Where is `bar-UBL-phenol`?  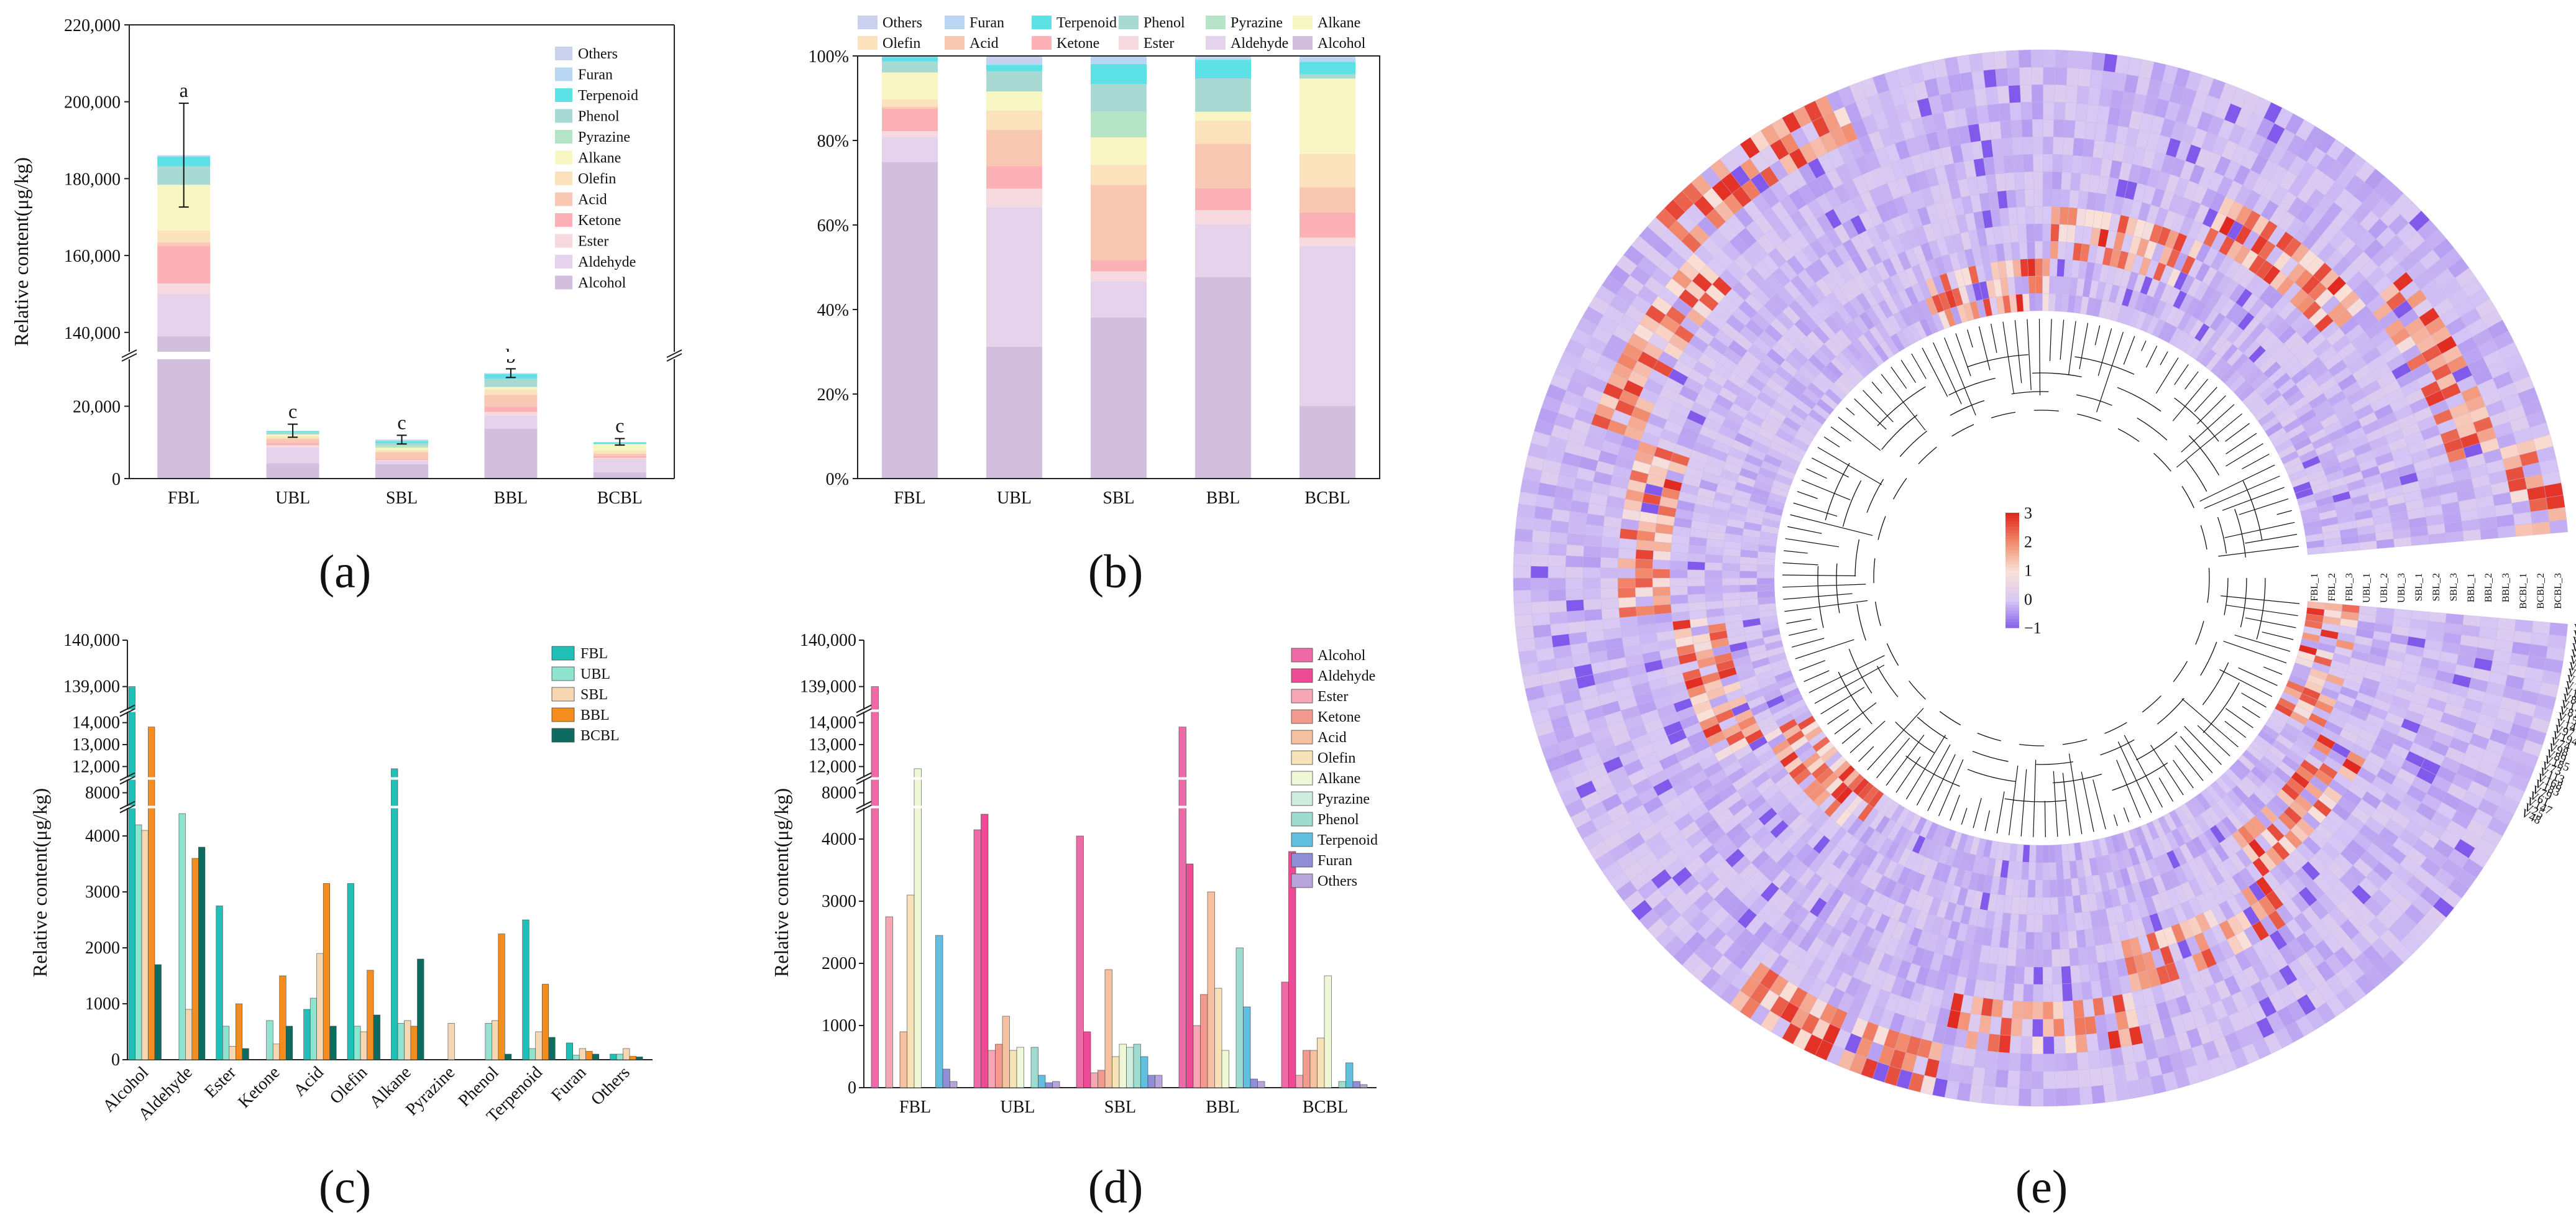
bar-UBL-phenol is located at coordinates (1014, 81).